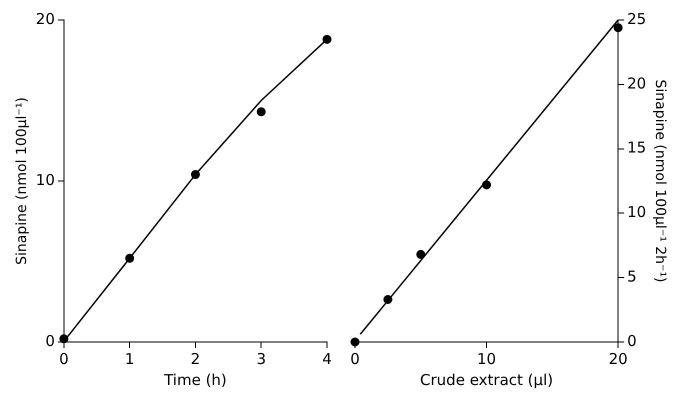 This screenshot has height=401, width=686. I want to click on y-tick-label: 25, so click(636, 19).